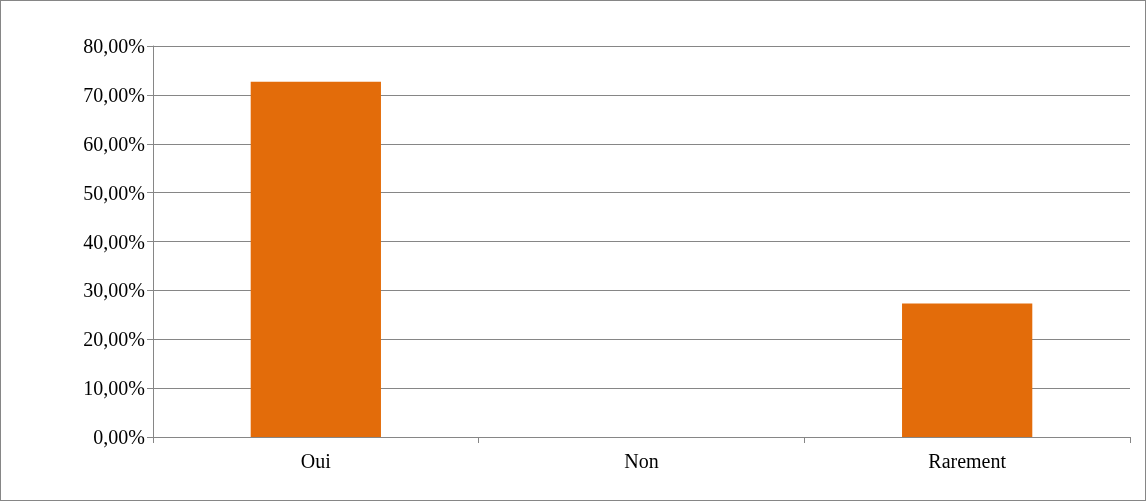 The image size is (1146, 501). Describe the element at coordinates (316, 461) in the screenshot. I see `x-tick-label: Oui` at that location.